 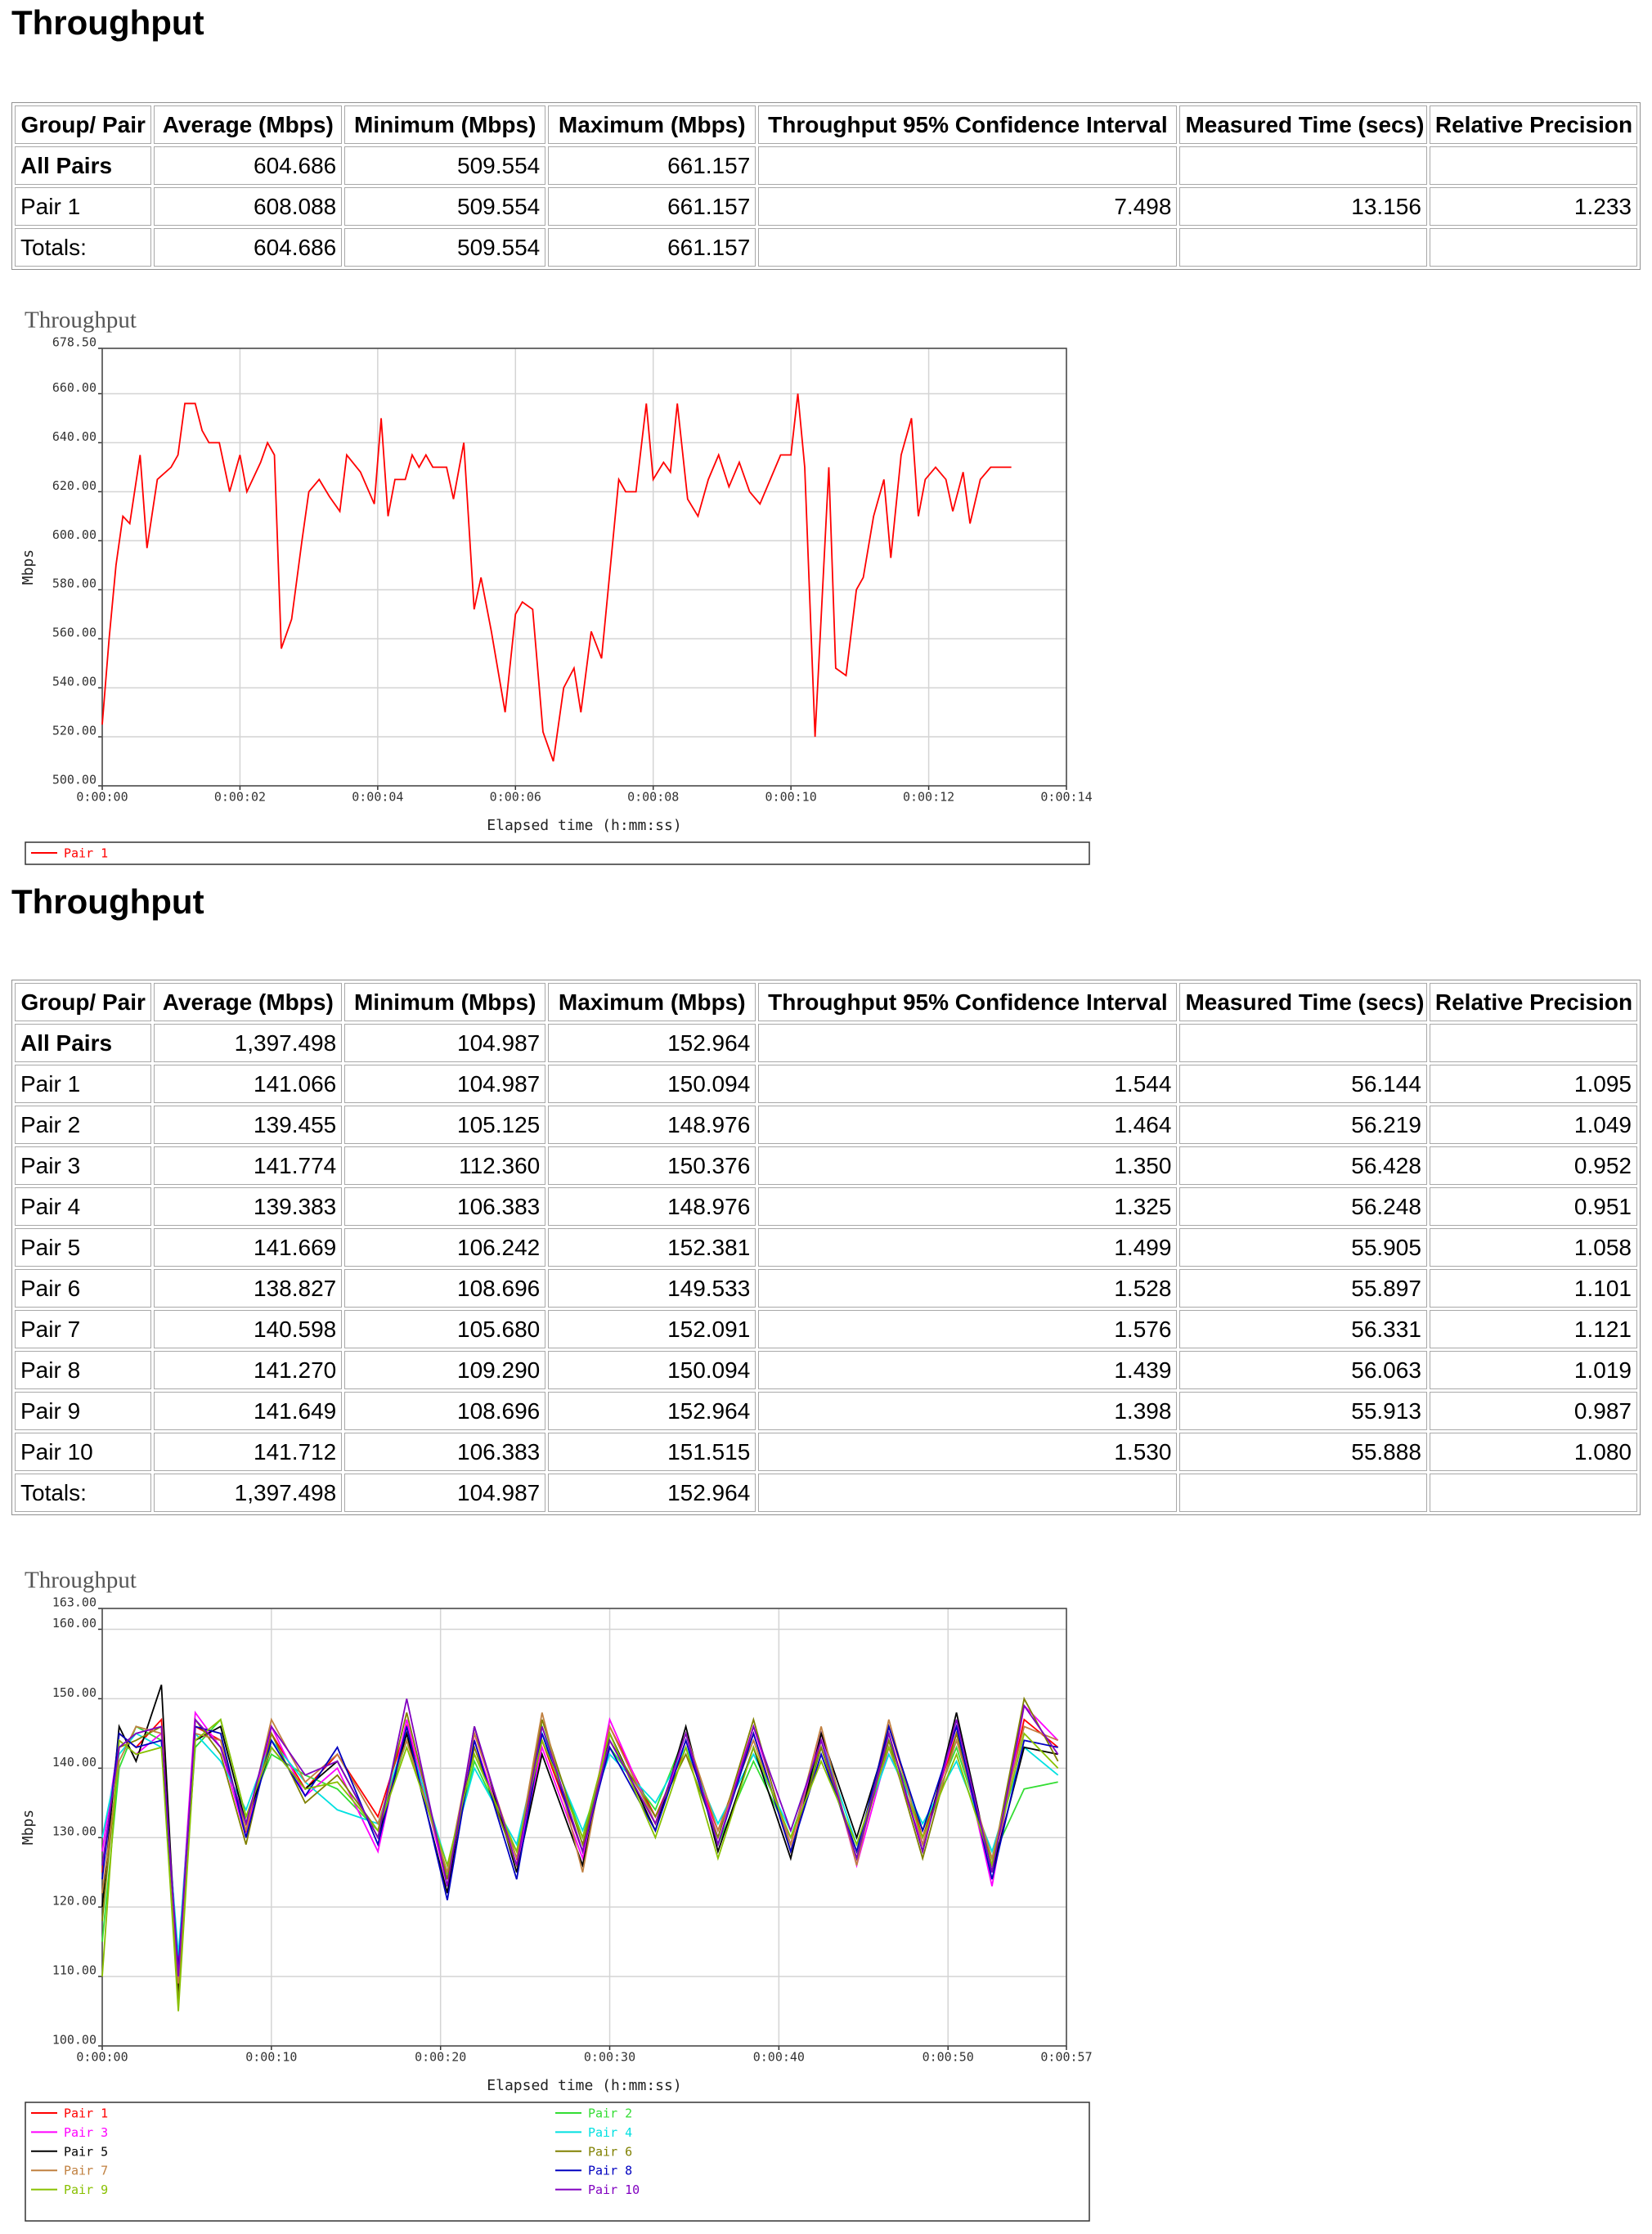 I want to click on table-cell: Pair 3, so click(x=83, y=1165).